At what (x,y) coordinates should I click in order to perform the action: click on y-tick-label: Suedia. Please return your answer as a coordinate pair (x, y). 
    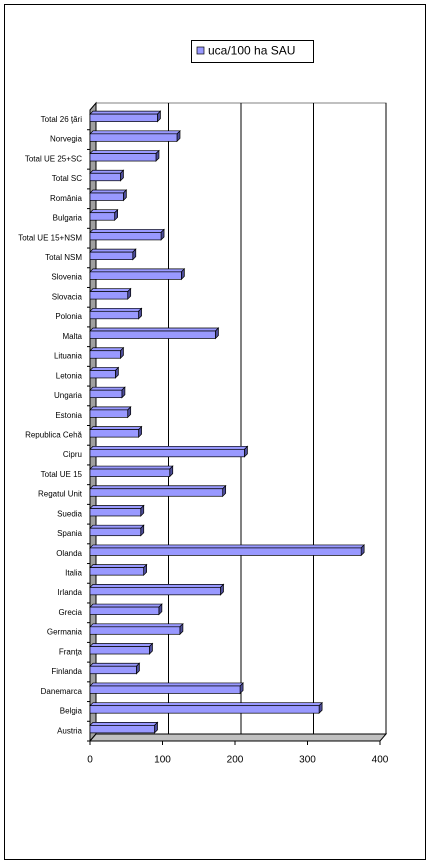
    Looking at the image, I should click on (69, 513).